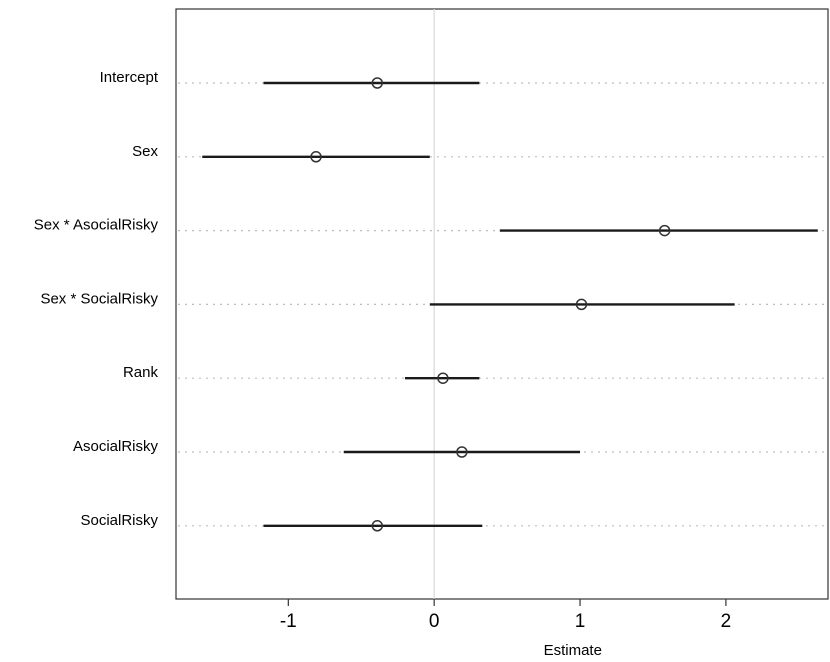  I want to click on term-label: Intercept, so click(129, 77).